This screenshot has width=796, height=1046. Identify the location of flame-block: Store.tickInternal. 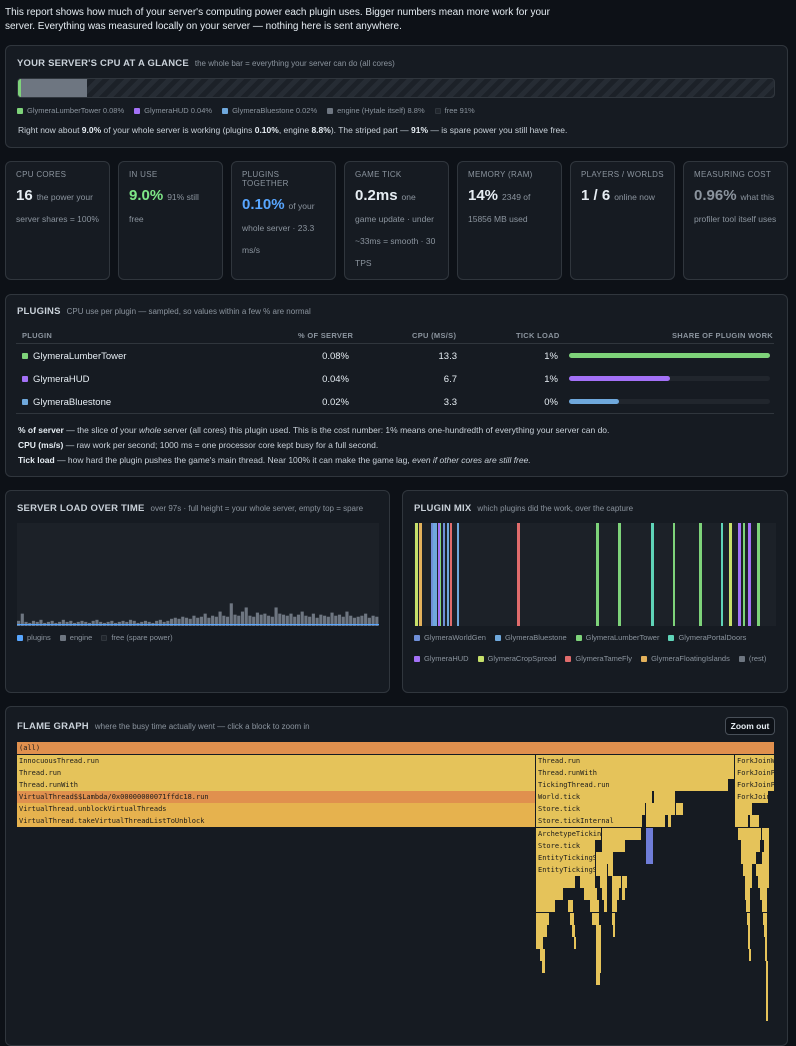
(589, 821).